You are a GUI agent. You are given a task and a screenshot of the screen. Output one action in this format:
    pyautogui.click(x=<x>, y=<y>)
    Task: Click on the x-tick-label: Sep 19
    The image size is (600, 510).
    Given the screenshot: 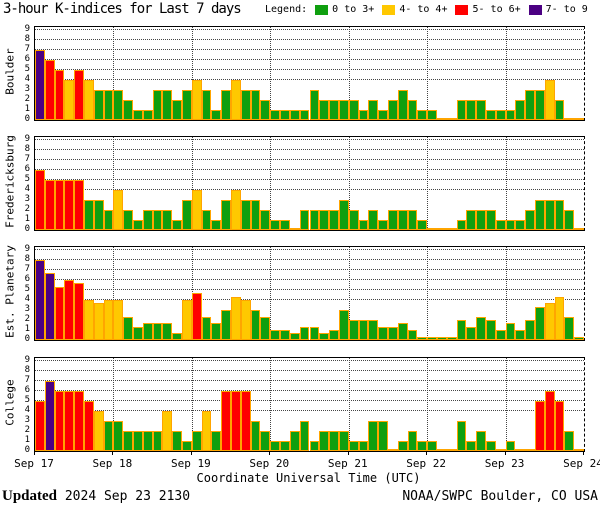 What is the action you would take?
    pyautogui.click(x=190, y=463)
    